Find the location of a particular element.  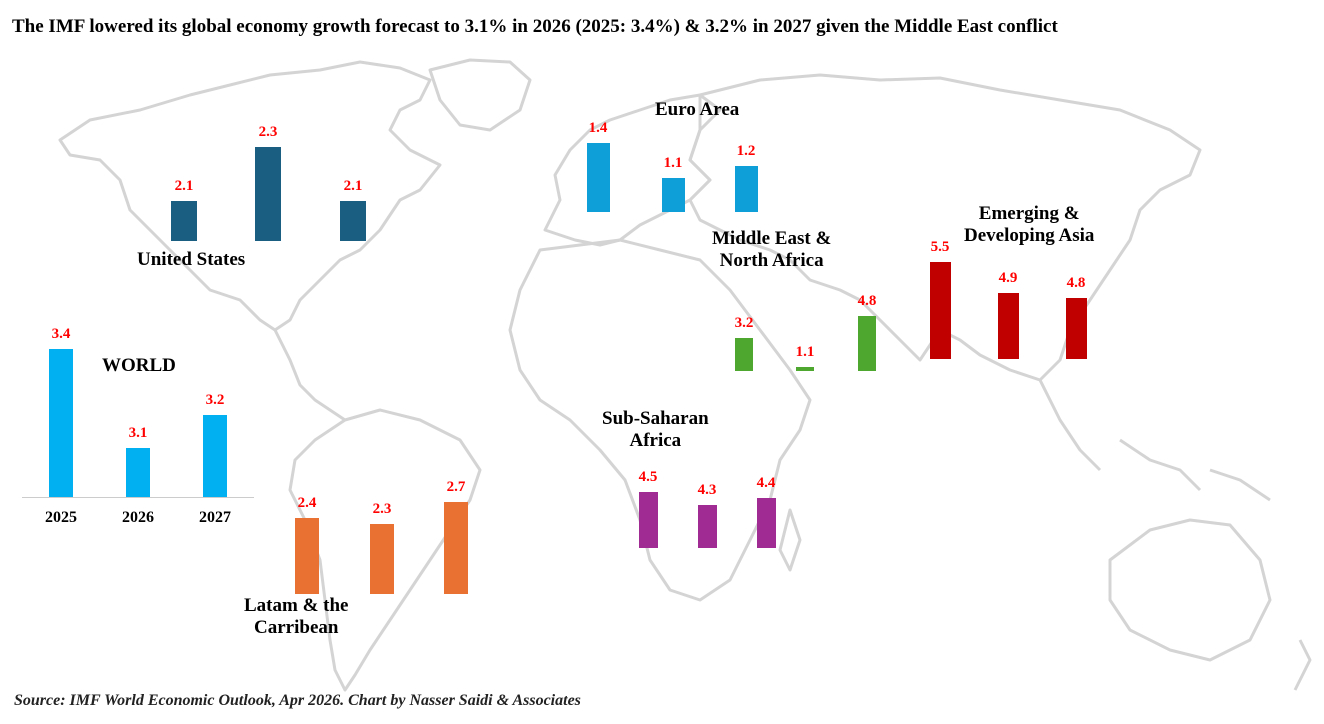

value-label-world-2026: 3.1 is located at coordinates (138, 432).